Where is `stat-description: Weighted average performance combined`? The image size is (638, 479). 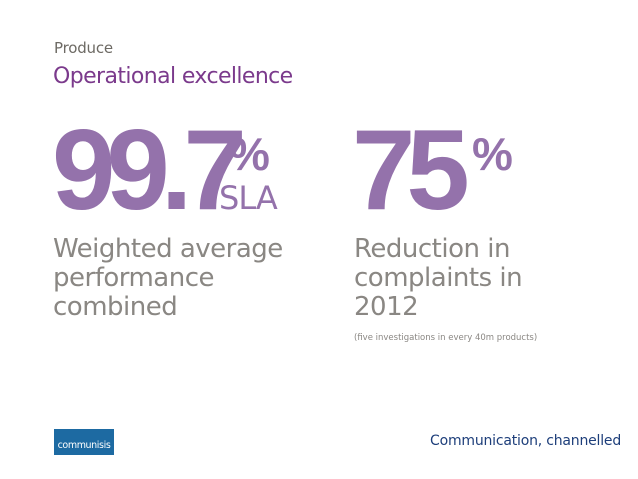 stat-description: Weighted average performance combined is located at coordinates (168, 278).